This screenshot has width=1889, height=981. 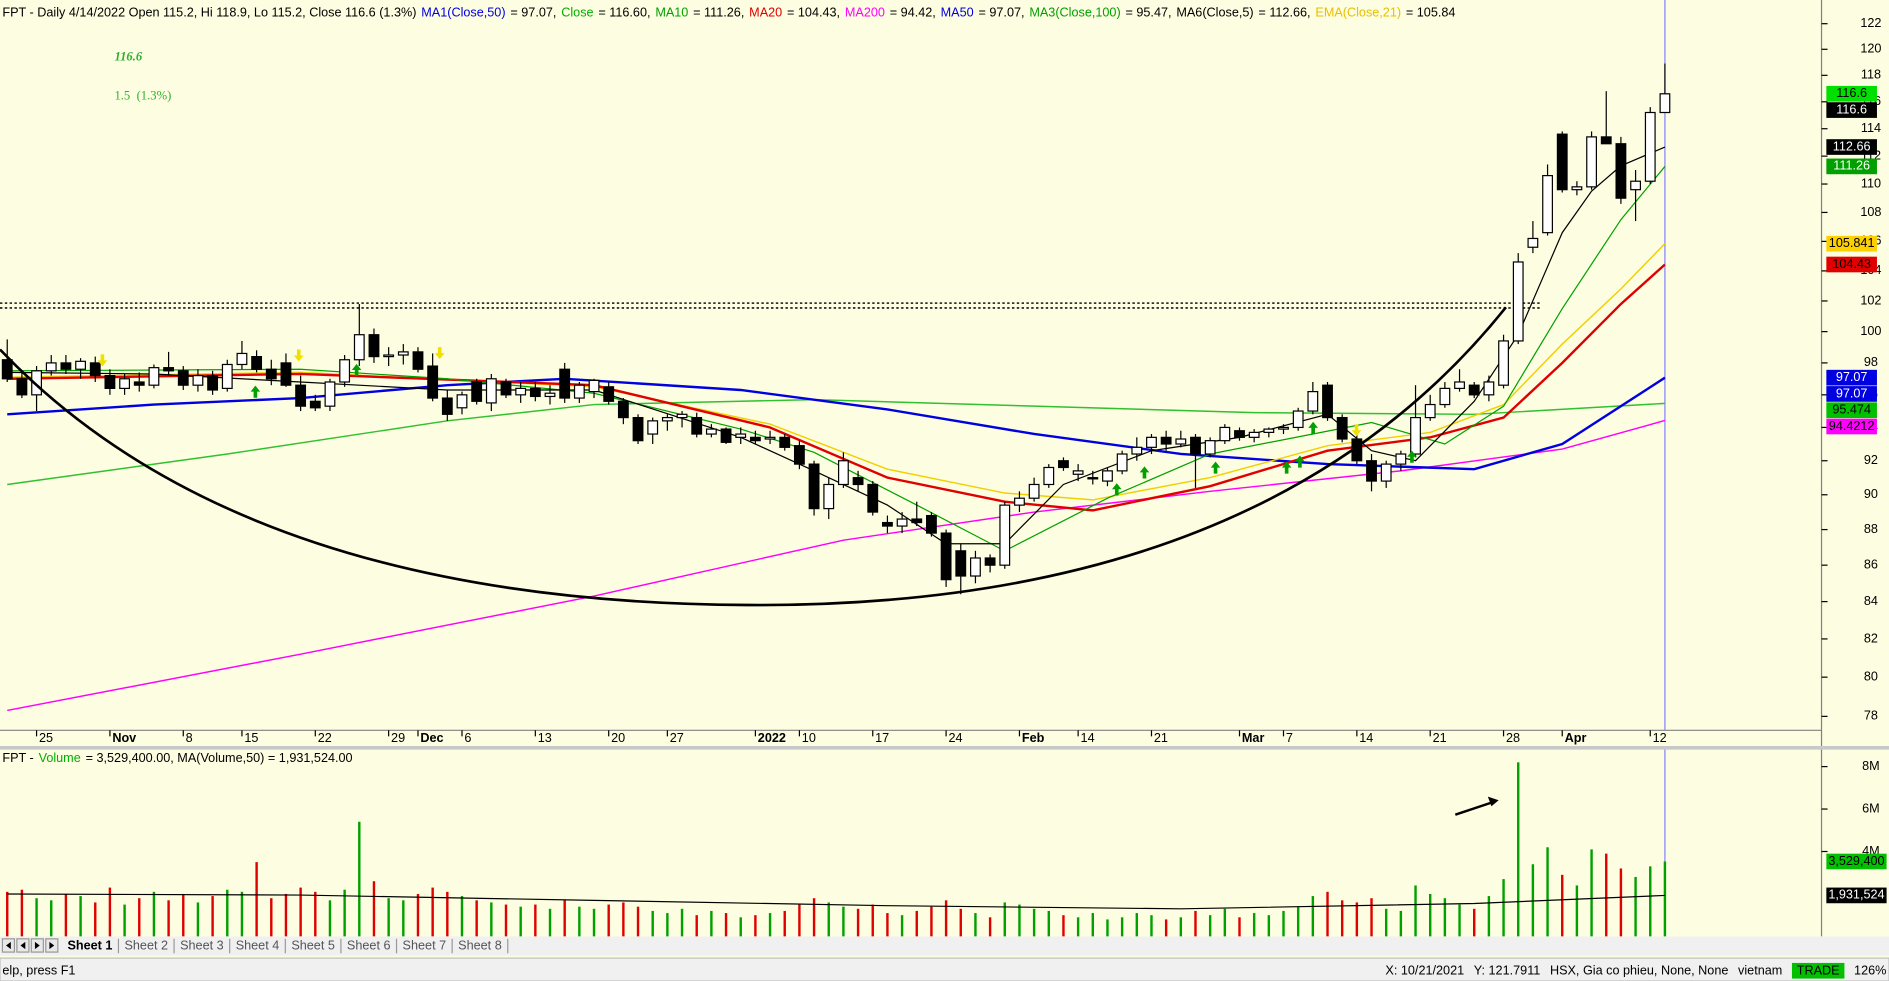 I want to click on x-tick-label: 21, so click(x=1440, y=738).